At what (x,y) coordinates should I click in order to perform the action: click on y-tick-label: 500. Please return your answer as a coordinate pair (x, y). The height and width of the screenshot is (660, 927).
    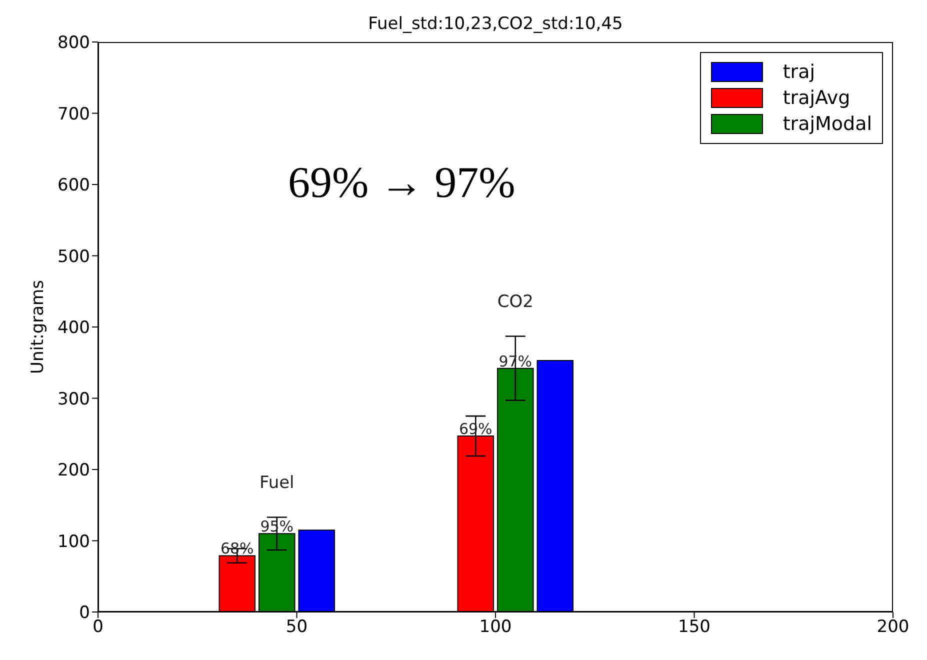
    Looking at the image, I should click on (74, 256).